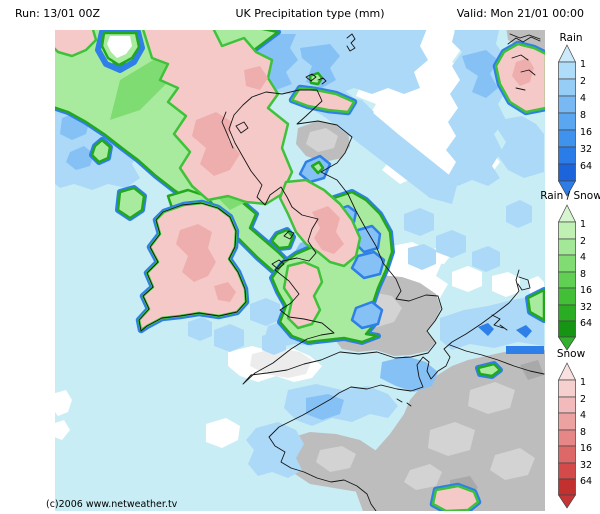 The width and height of the screenshot is (600, 514). What do you see at coordinates (525, 350) in the screenshot?
I see `rain-heavy-bar` at bounding box center [525, 350].